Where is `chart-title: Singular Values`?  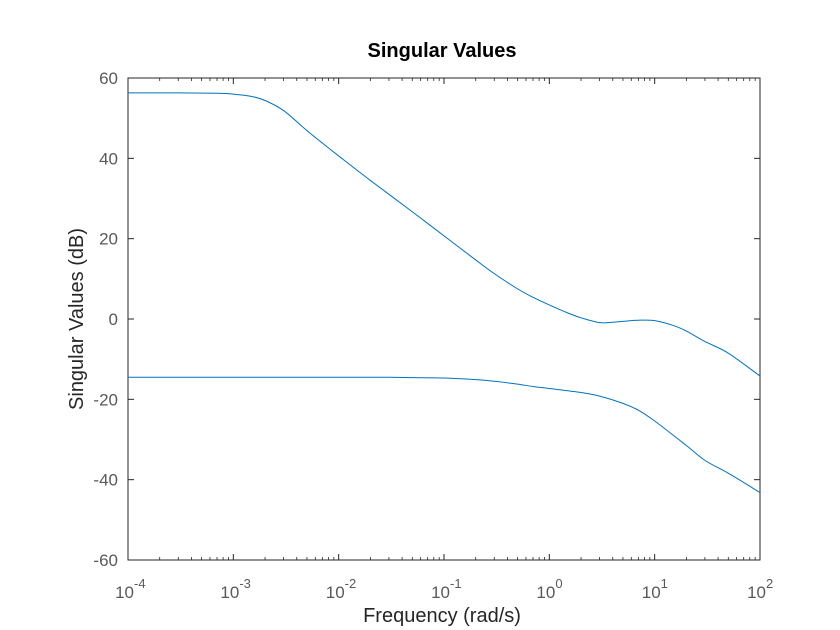 chart-title: Singular Values is located at coordinates (442, 51).